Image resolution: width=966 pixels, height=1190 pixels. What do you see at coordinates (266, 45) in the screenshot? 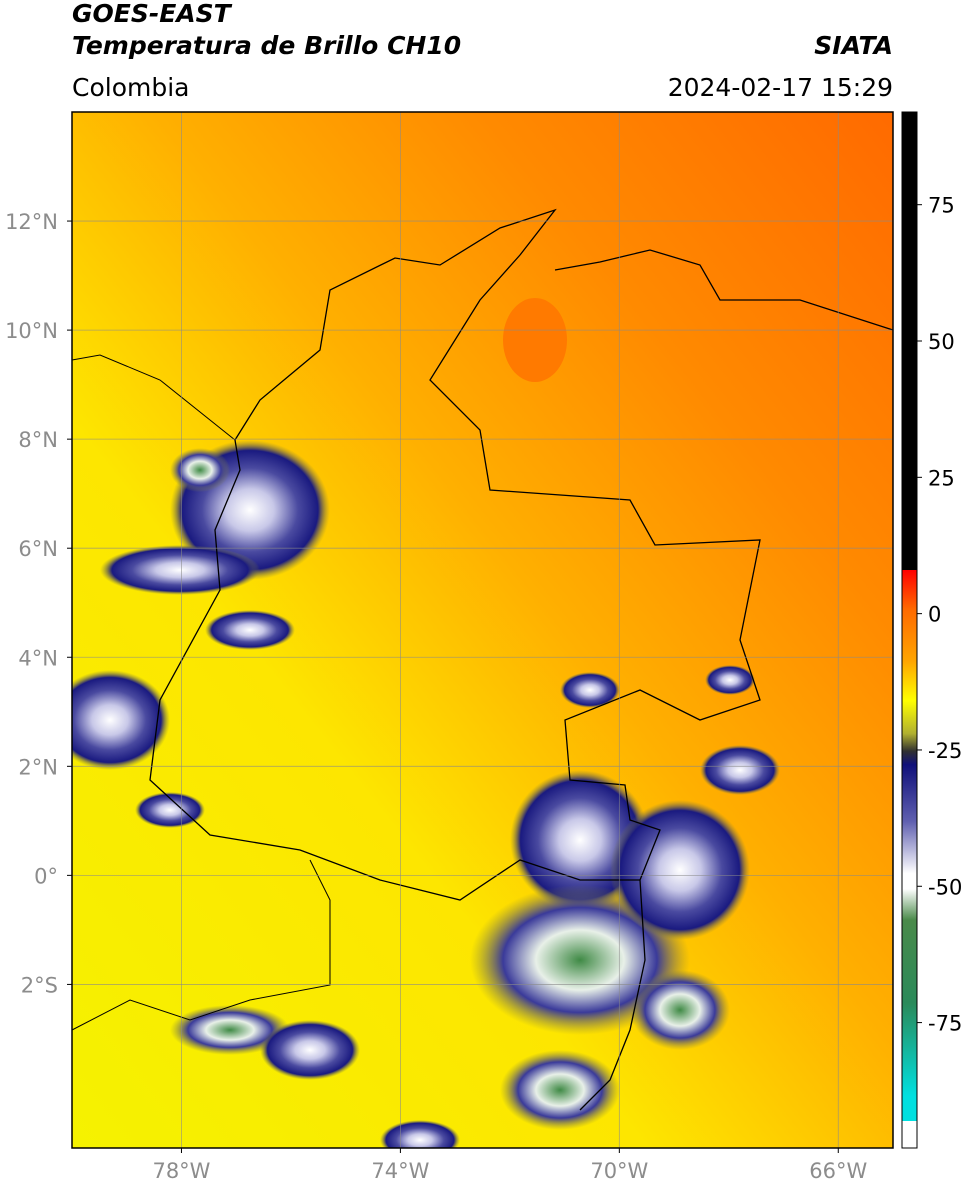
I see `subtitle: Temperatura de Brillo CH10` at bounding box center [266, 45].